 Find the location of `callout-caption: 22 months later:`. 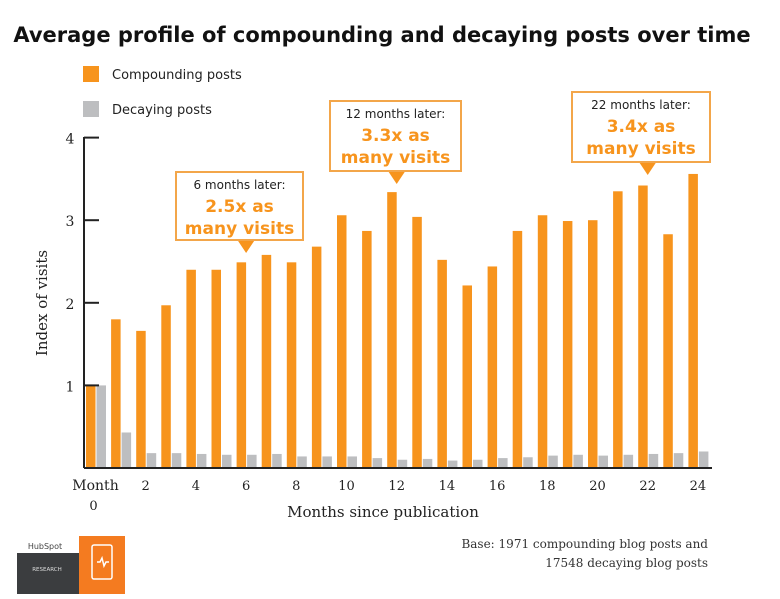

callout-caption: 22 months later: is located at coordinates (641, 105).